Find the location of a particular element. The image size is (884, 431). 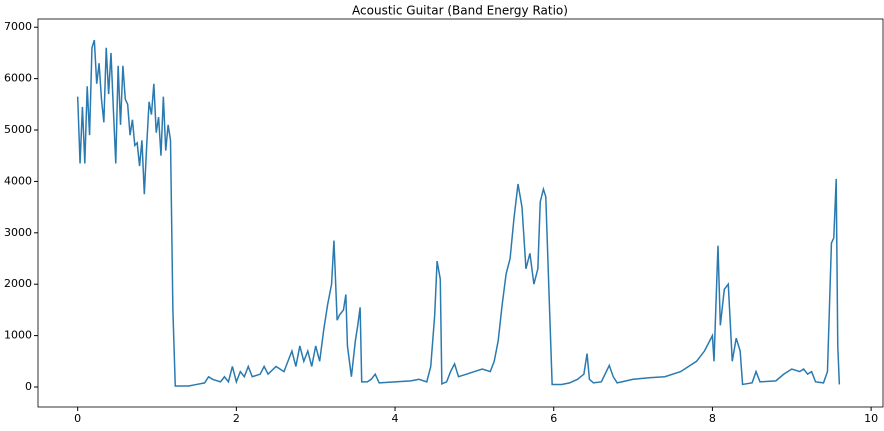

y-tick-label: 0 is located at coordinates (28, 386).